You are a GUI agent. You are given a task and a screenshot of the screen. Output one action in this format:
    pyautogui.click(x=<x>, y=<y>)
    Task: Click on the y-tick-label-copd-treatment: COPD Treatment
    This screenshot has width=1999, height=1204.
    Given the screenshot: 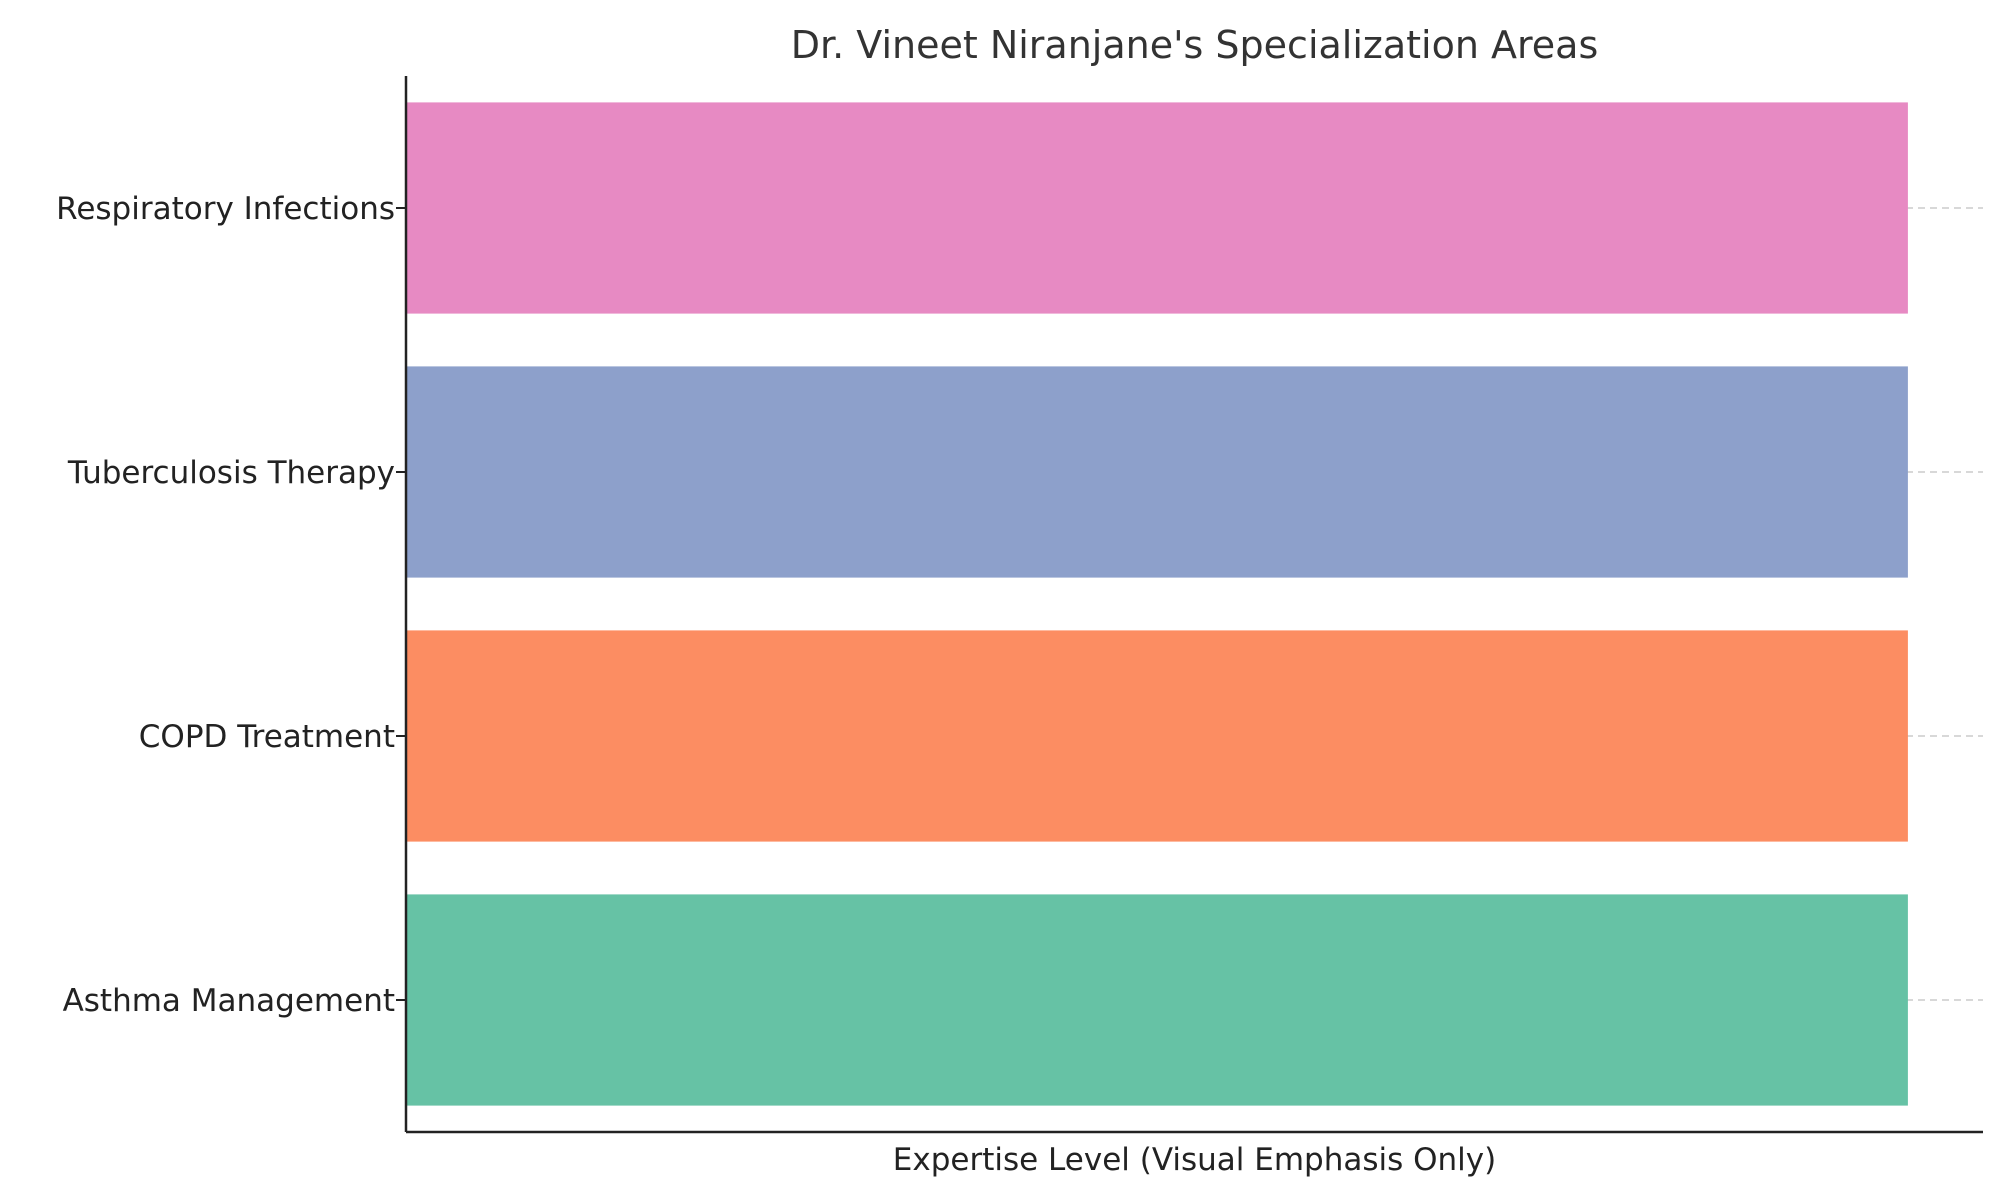 What is the action you would take?
    pyautogui.click(x=267, y=737)
    